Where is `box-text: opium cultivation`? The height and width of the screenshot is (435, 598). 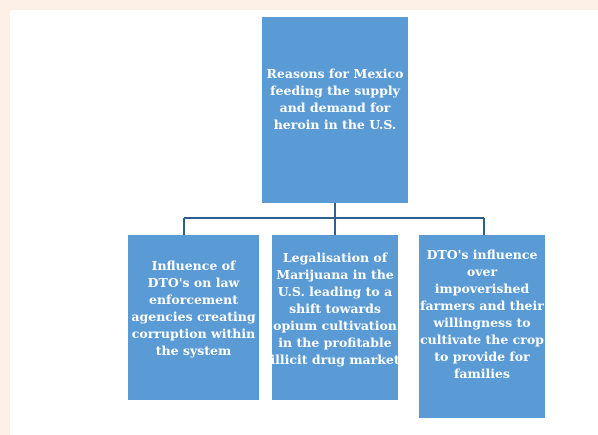 box-text: opium cultivation is located at coordinates (335, 325).